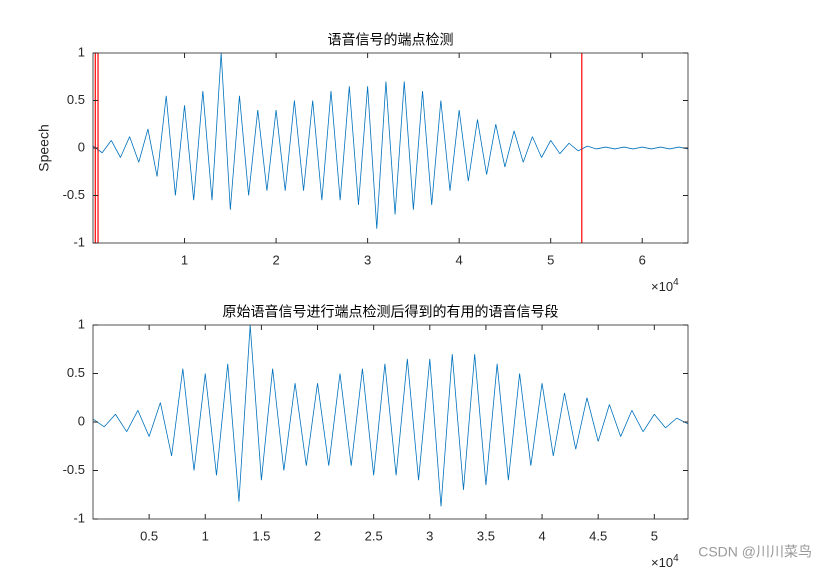 This screenshot has width=821, height=569. I want to click on x-tick-label: 6, so click(642, 259).